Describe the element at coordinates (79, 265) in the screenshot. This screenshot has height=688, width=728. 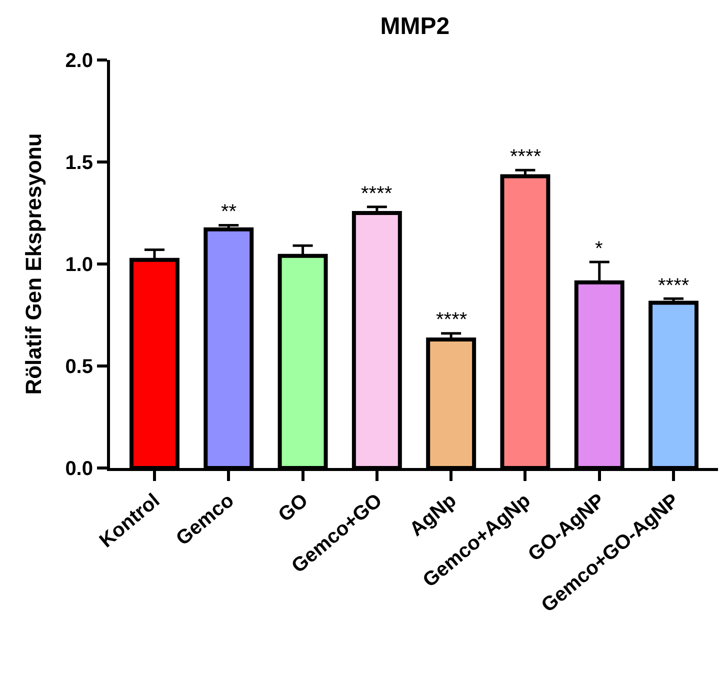
I see `y-tick-label: 1.0` at that location.